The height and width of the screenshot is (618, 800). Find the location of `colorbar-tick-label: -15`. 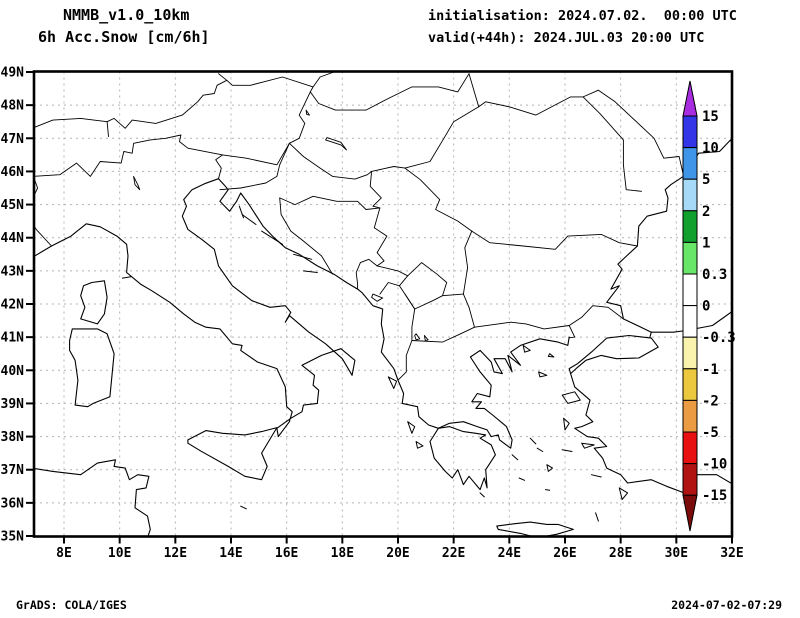

colorbar-tick-label: -15 is located at coordinates (714, 496).